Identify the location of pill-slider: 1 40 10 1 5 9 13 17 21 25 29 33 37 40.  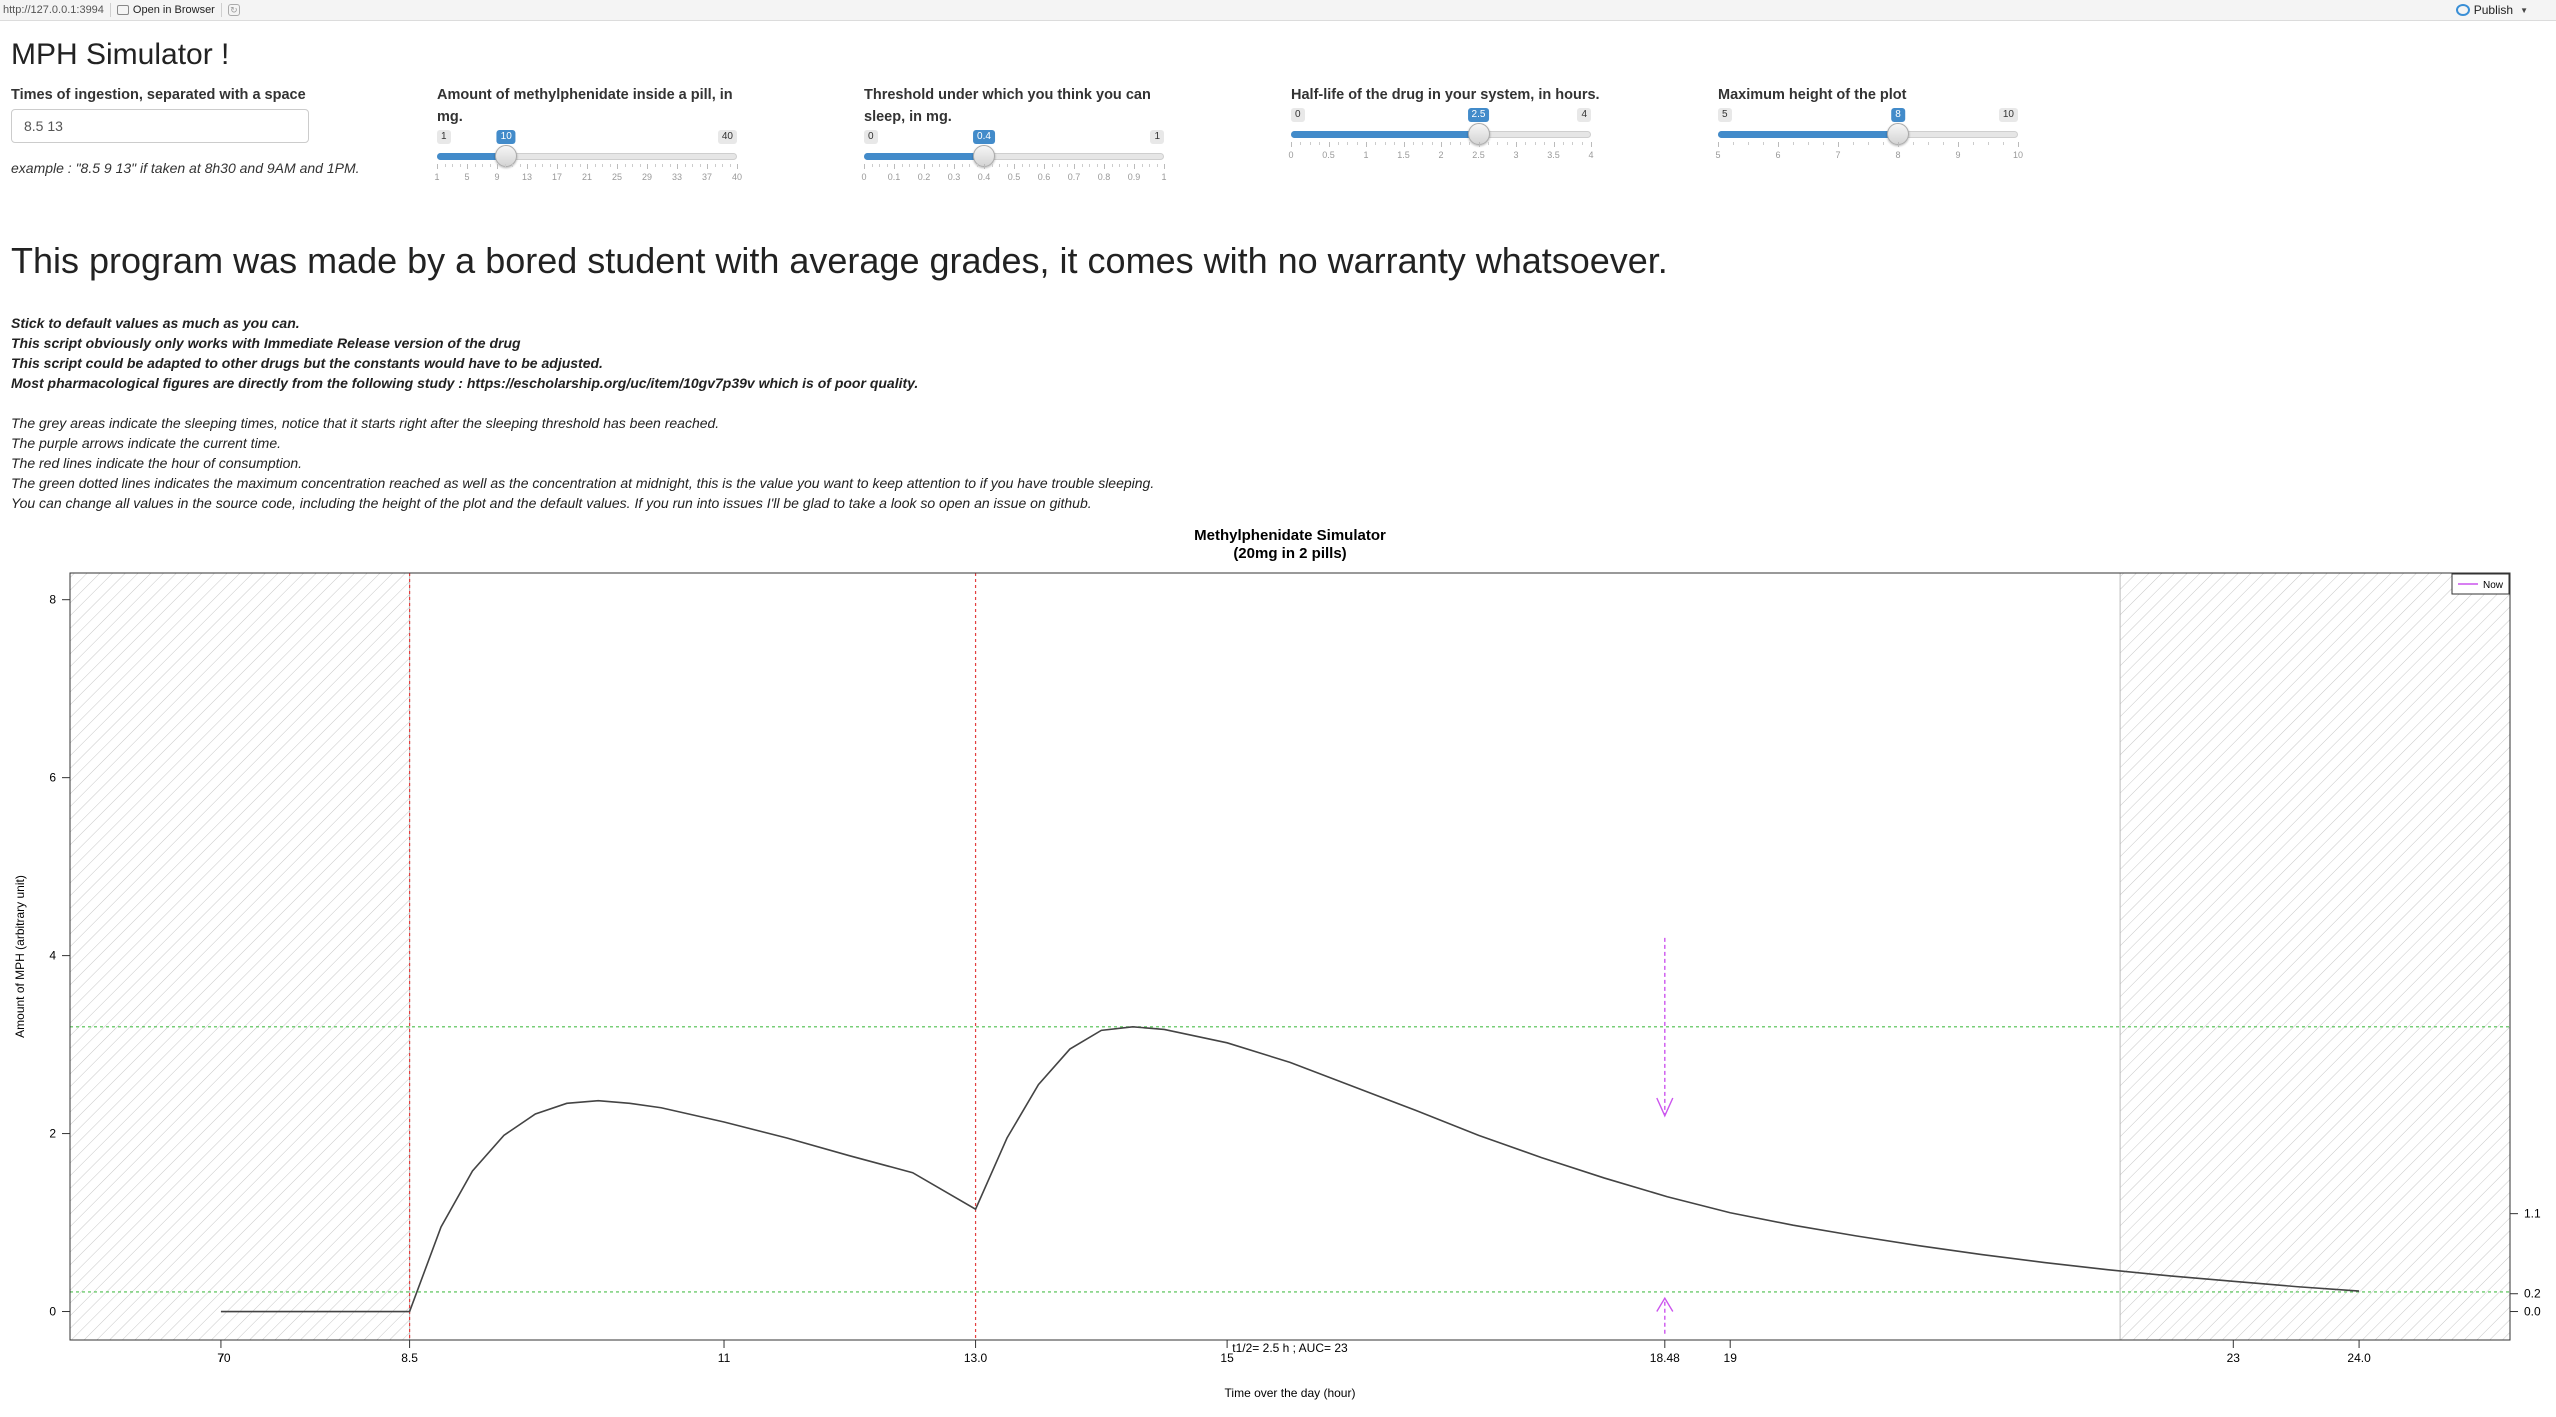
(588, 160).